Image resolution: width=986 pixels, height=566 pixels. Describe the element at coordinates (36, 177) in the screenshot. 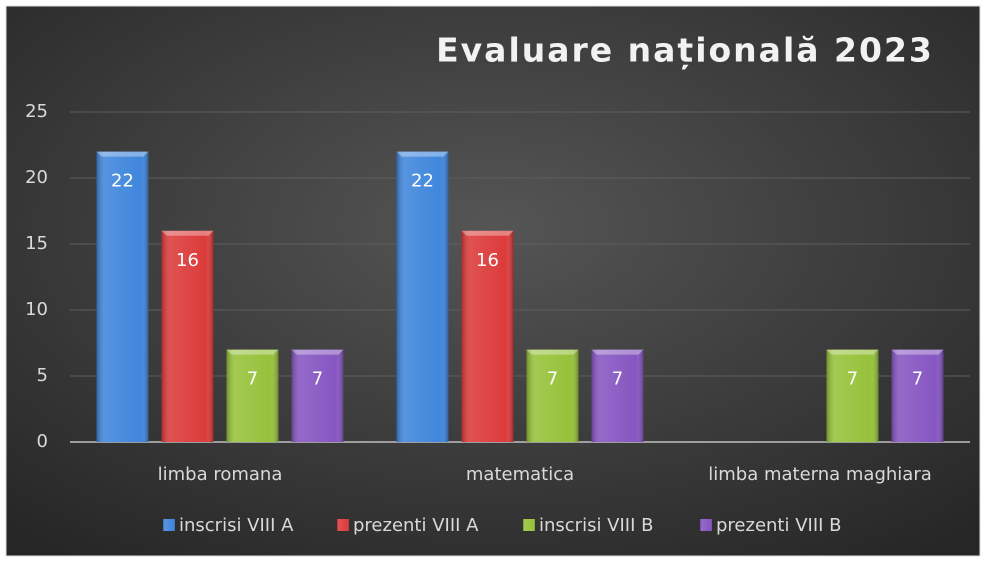

I see `y-tick-label: 20` at that location.